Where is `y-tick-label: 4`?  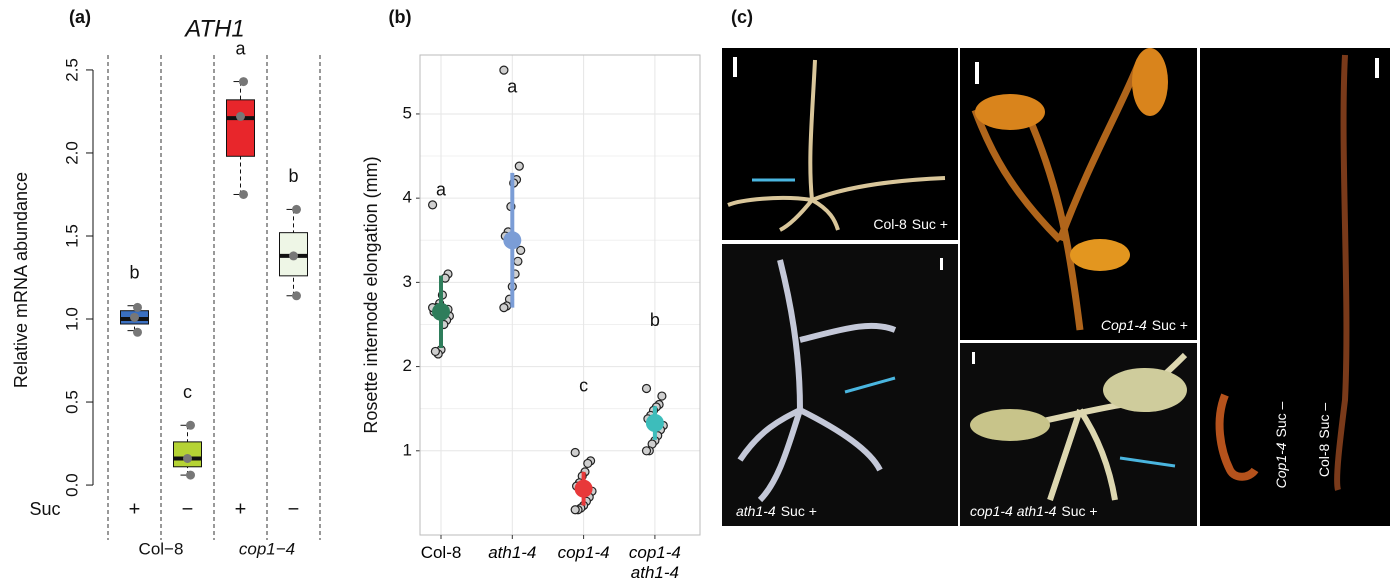
y-tick-label: 4 is located at coordinates (407, 197).